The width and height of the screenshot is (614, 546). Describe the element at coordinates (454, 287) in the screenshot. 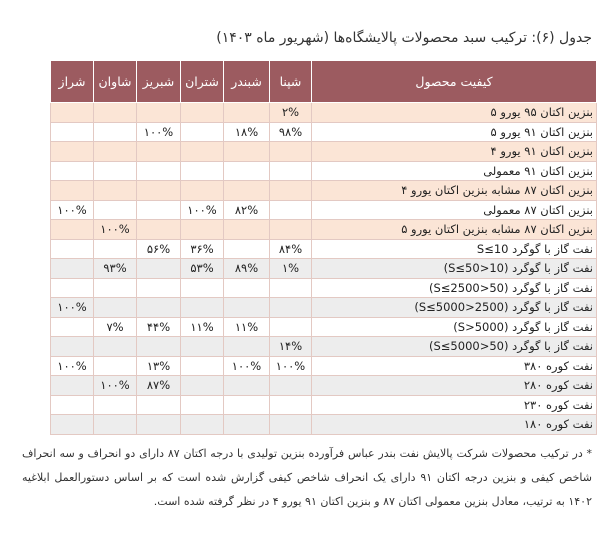

I see `product-cell: نفت گاز با گوگرد (50<S≤2500)` at that location.